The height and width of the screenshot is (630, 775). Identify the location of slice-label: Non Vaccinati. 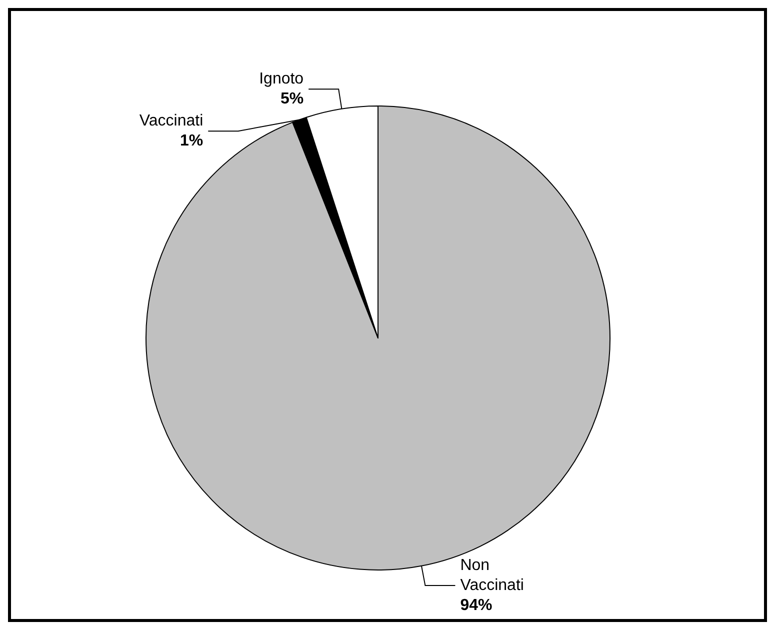
(492, 575).